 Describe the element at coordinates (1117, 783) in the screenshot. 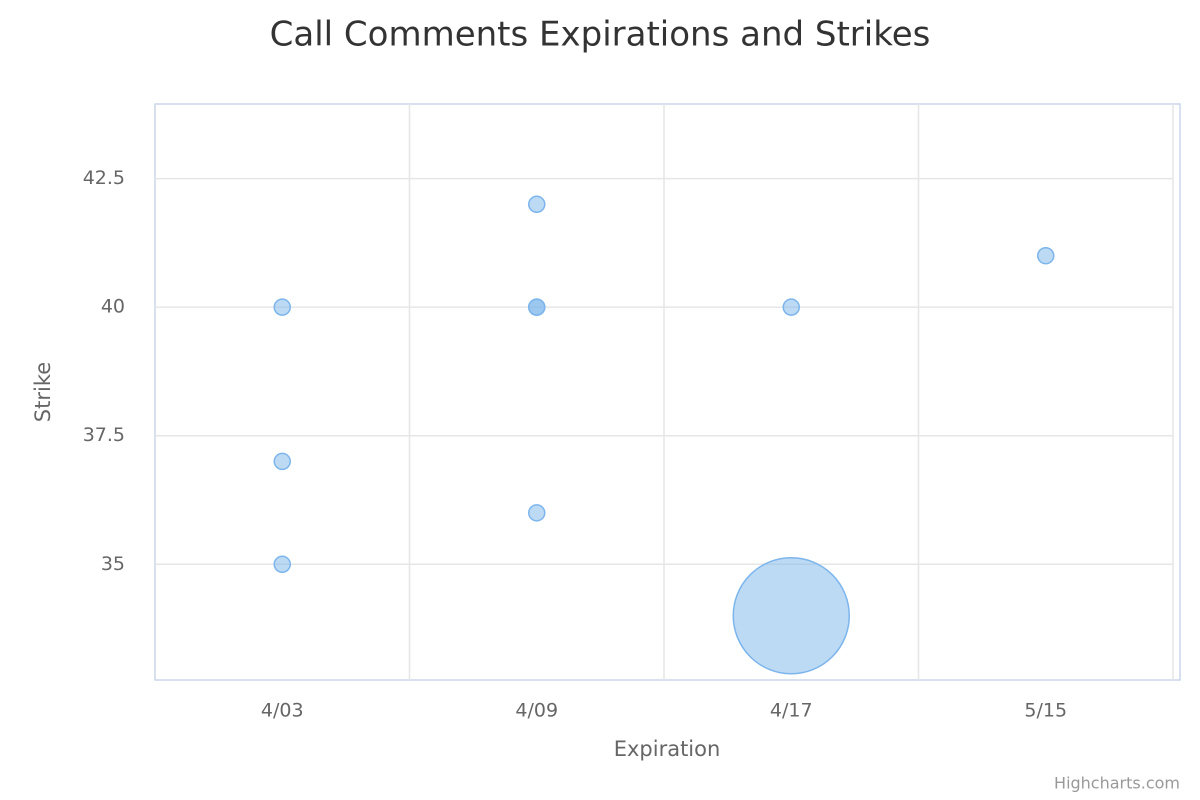

I see `credits: Highcharts.com` at that location.